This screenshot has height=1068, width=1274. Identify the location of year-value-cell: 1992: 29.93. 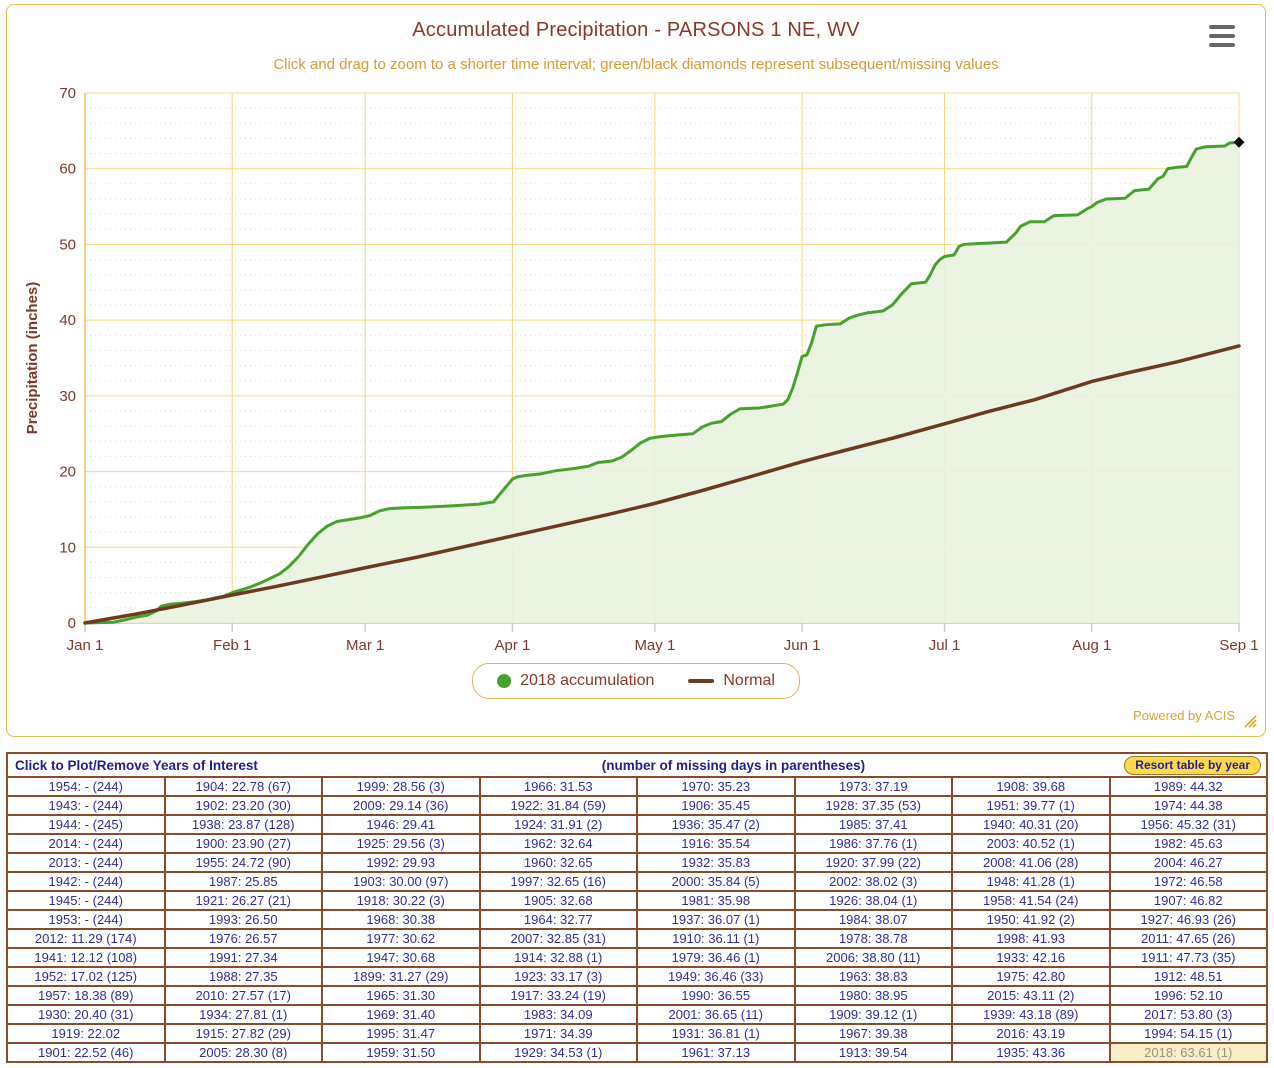
(401, 862).